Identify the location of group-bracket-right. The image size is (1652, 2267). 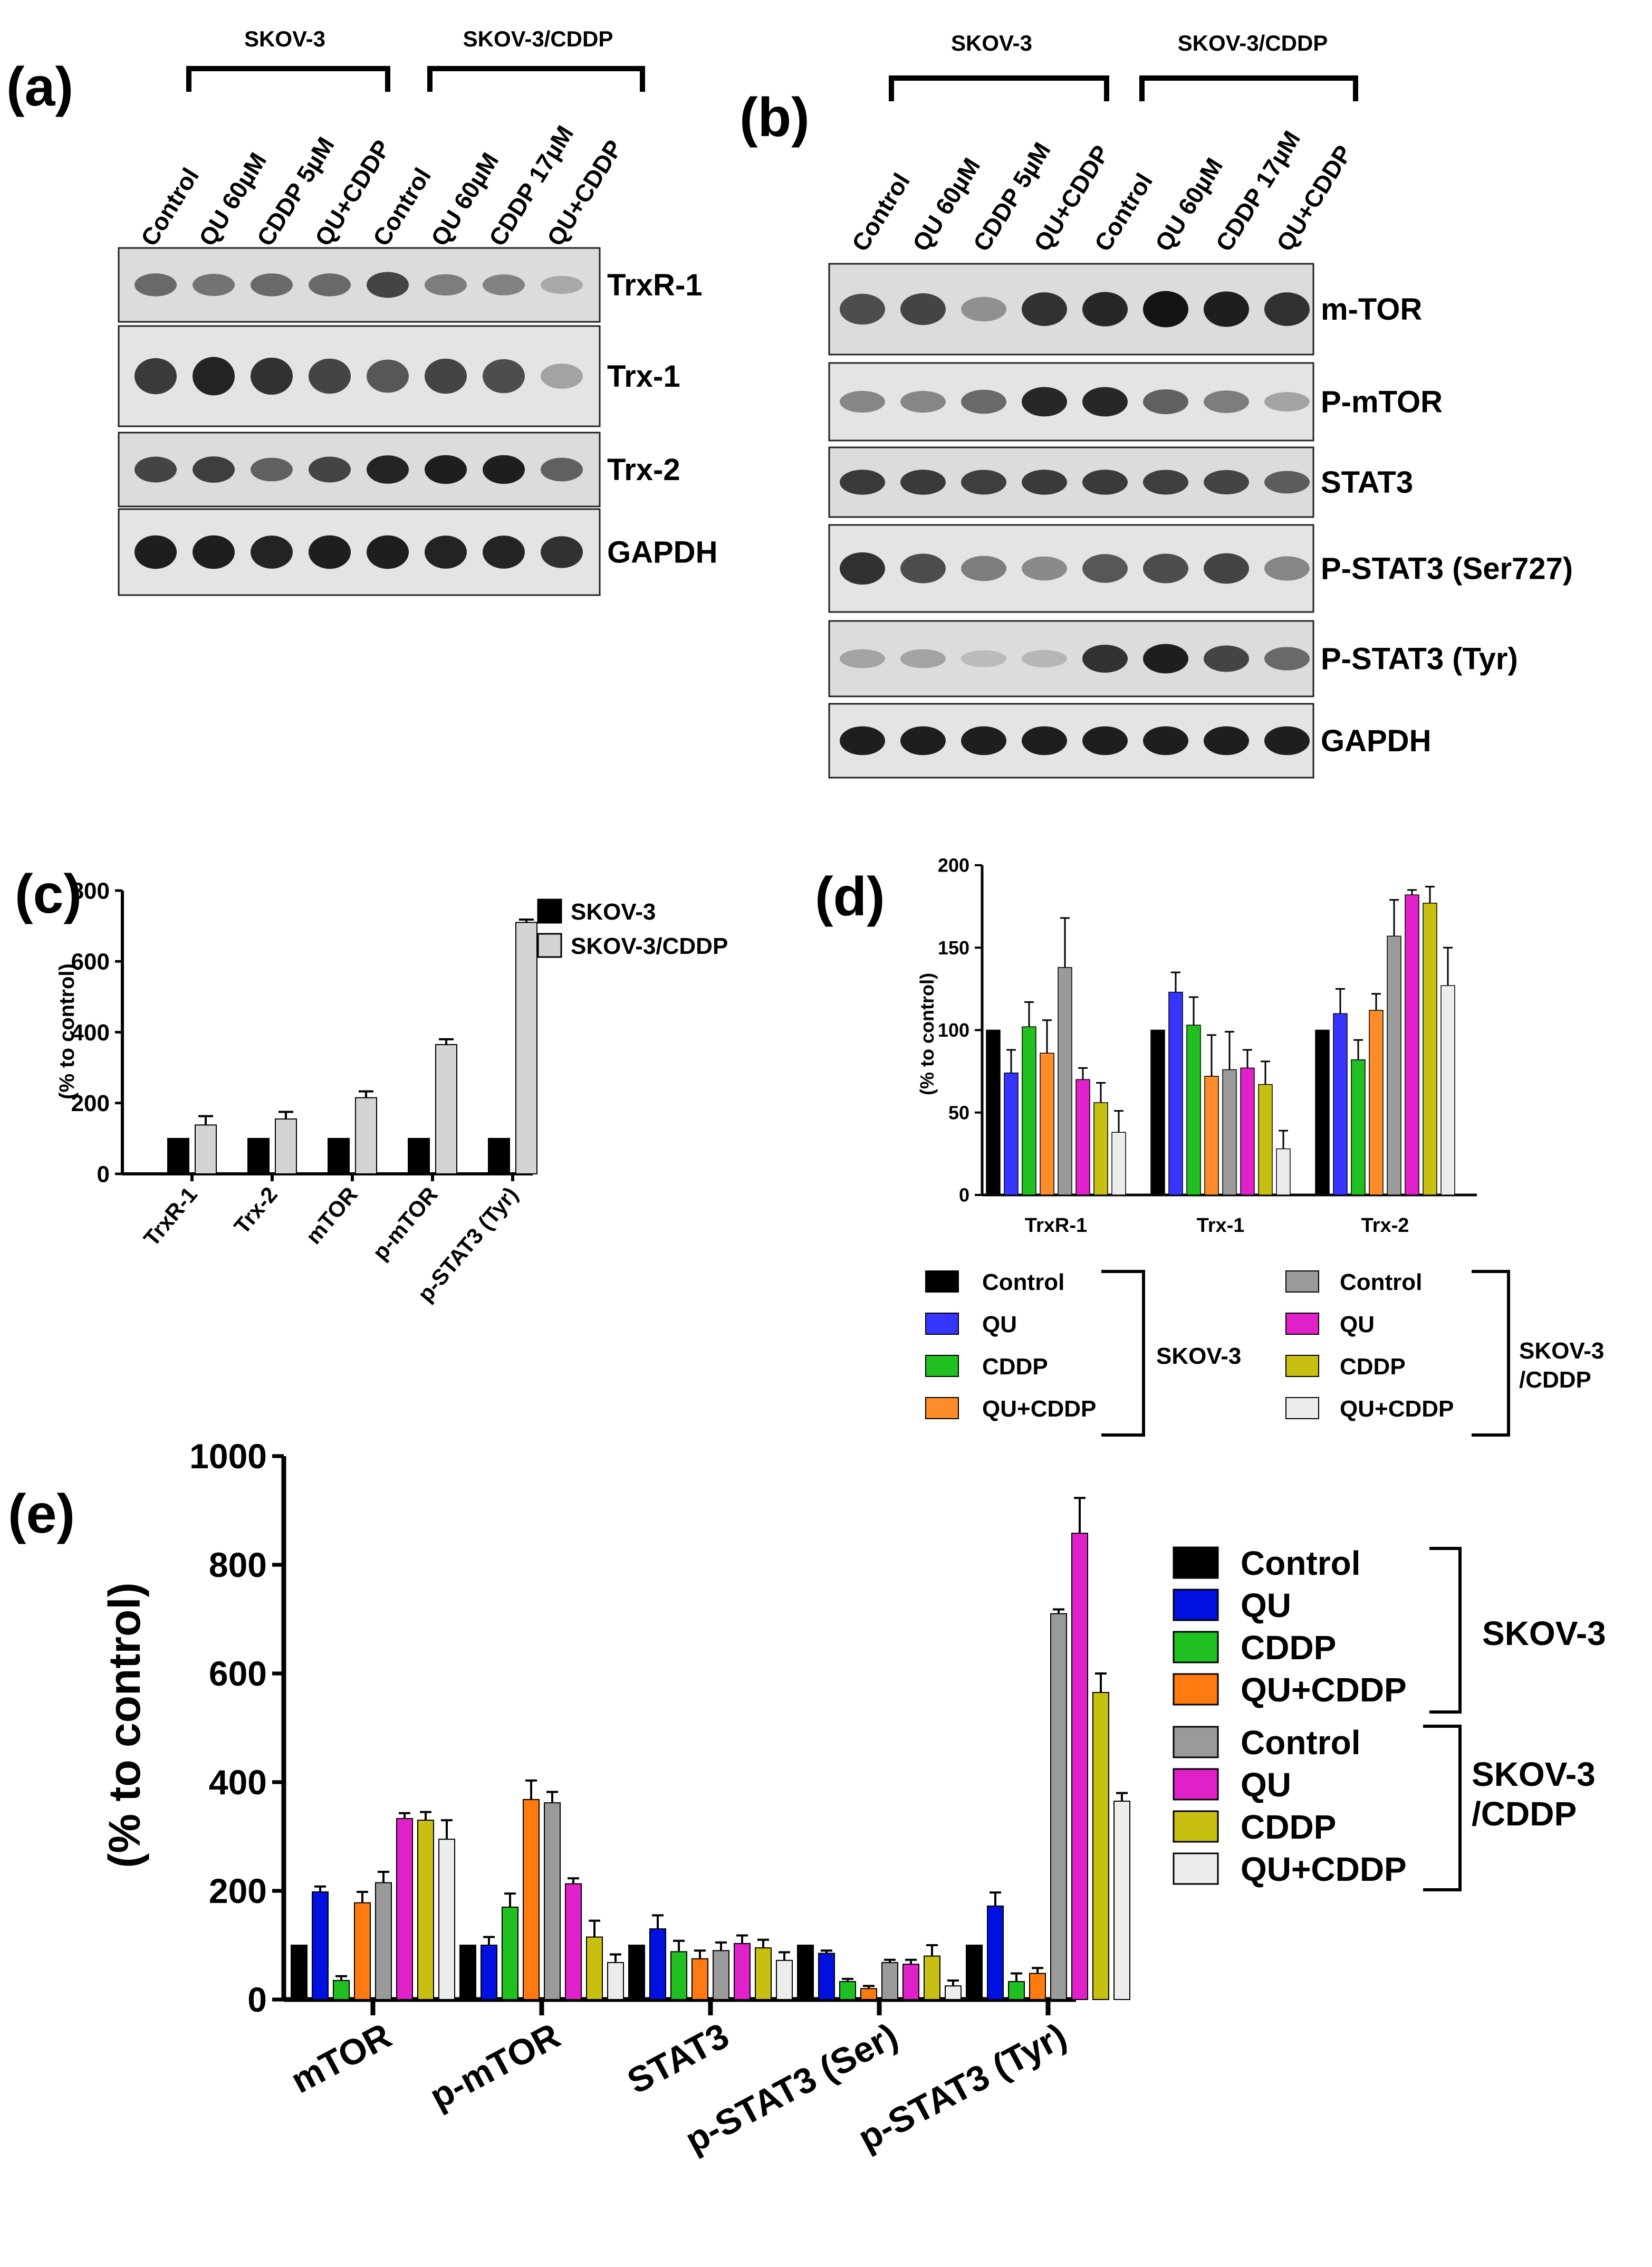
(1248, 88).